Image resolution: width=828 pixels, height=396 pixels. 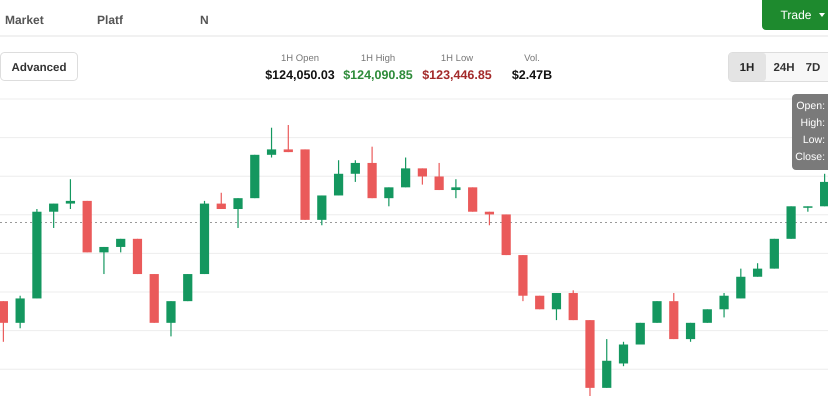 I want to click on text: Platf, so click(x=110, y=20).